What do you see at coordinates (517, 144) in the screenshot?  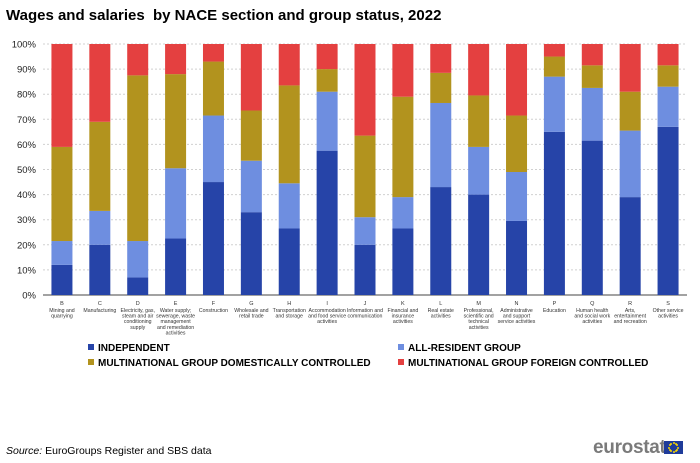 I see `bar-domestic-n` at bounding box center [517, 144].